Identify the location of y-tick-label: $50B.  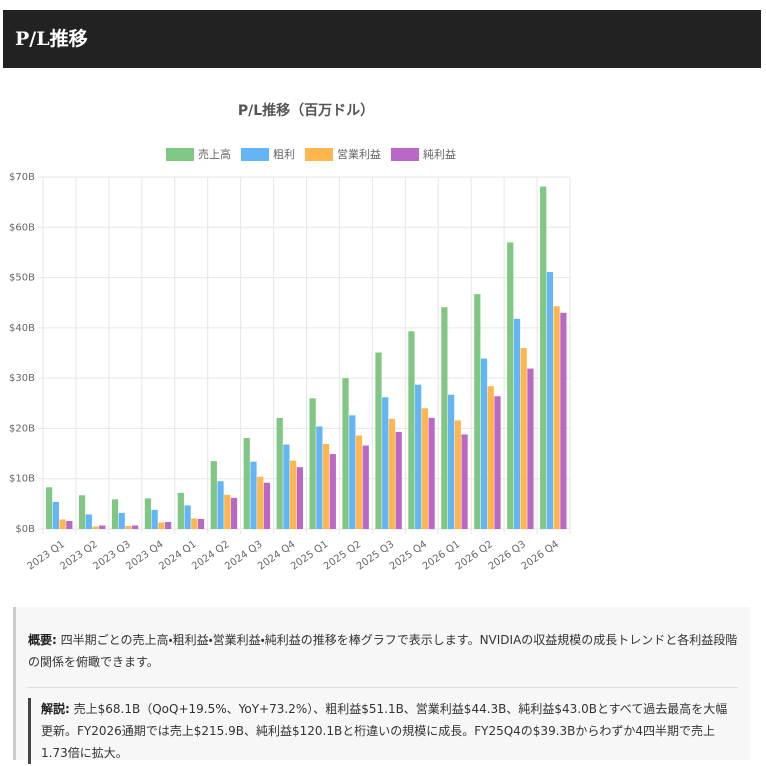
(22, 278).